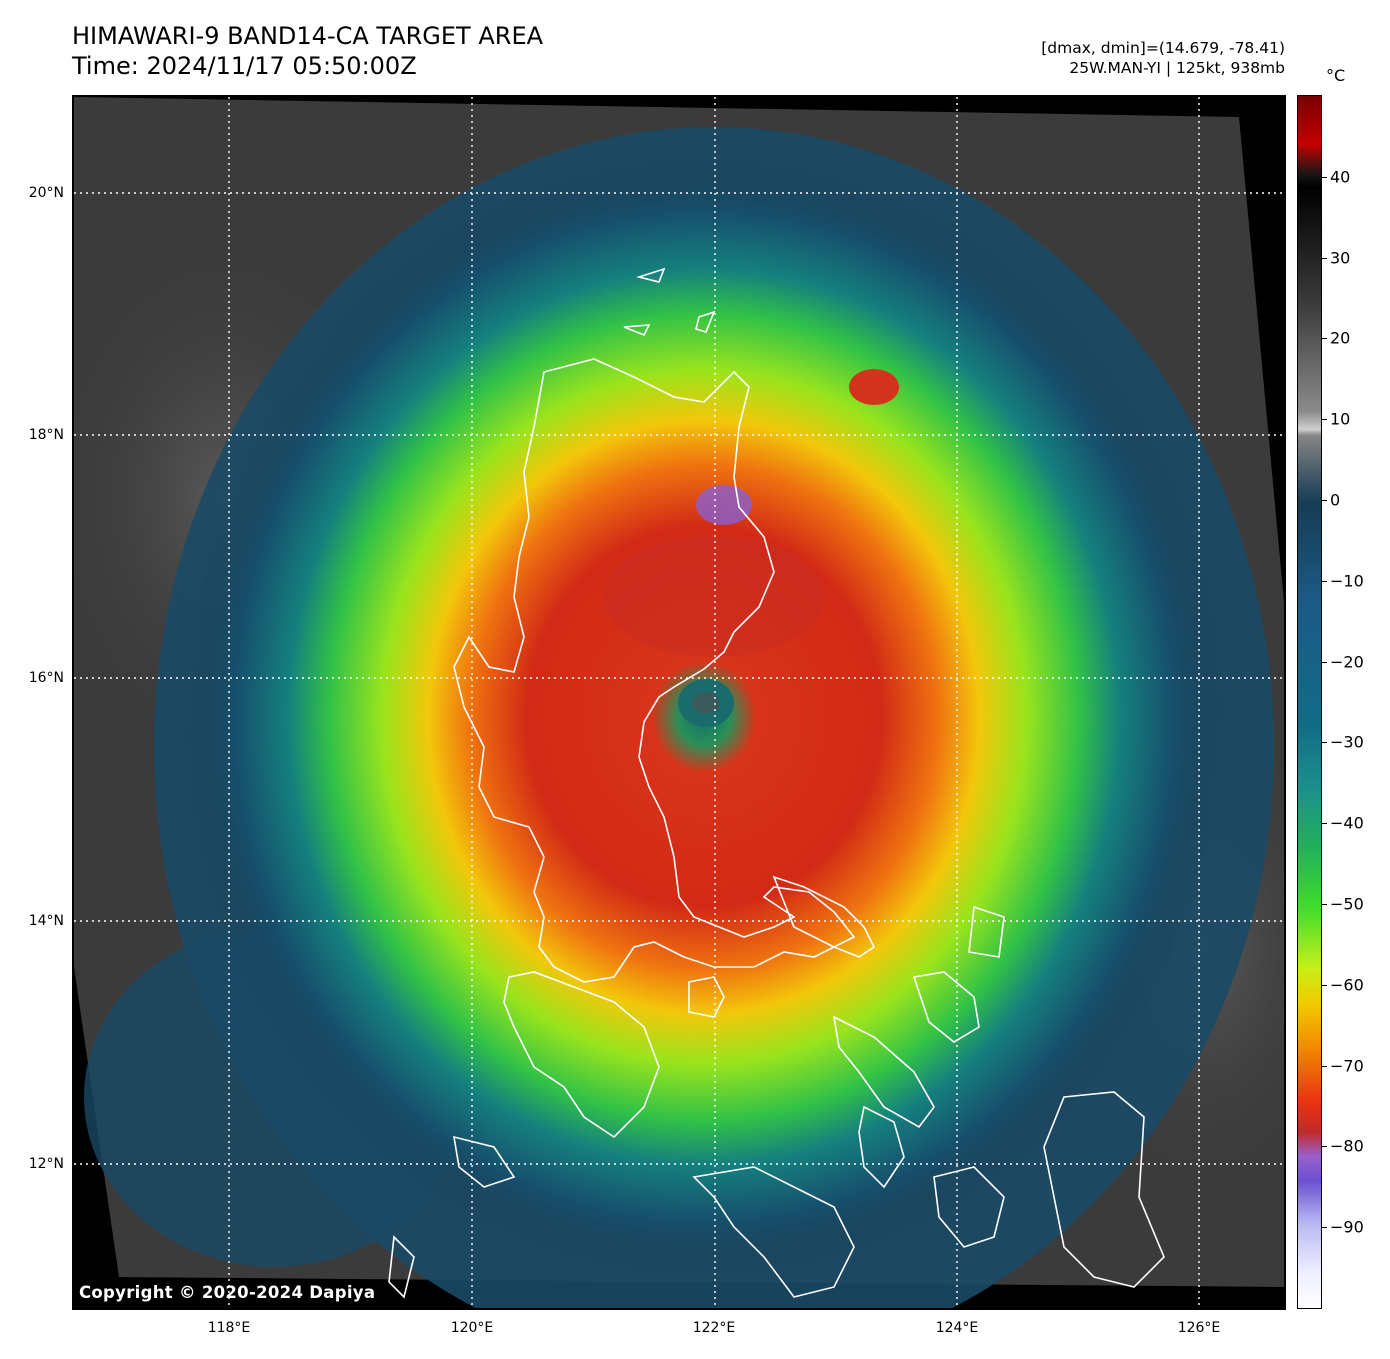 The image size is (1390, 1359). I want to click on lat-label-12n: 12°N, so click(46, 1164).